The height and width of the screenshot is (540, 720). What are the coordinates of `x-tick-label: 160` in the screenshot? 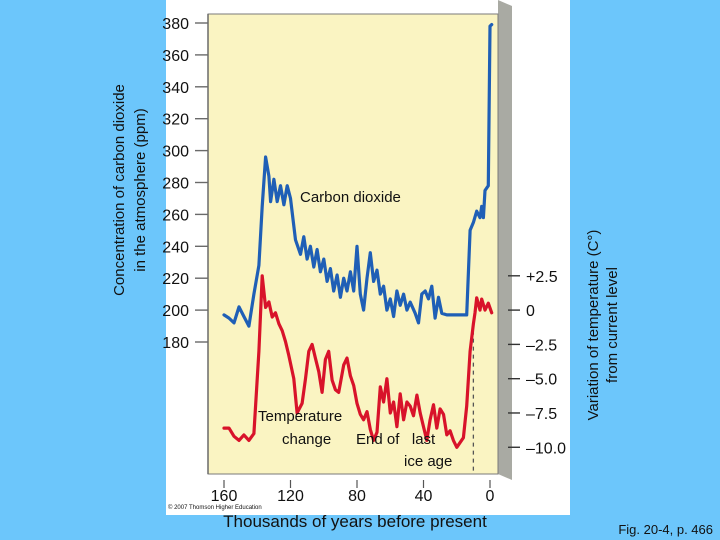 It's located at (224, 496).